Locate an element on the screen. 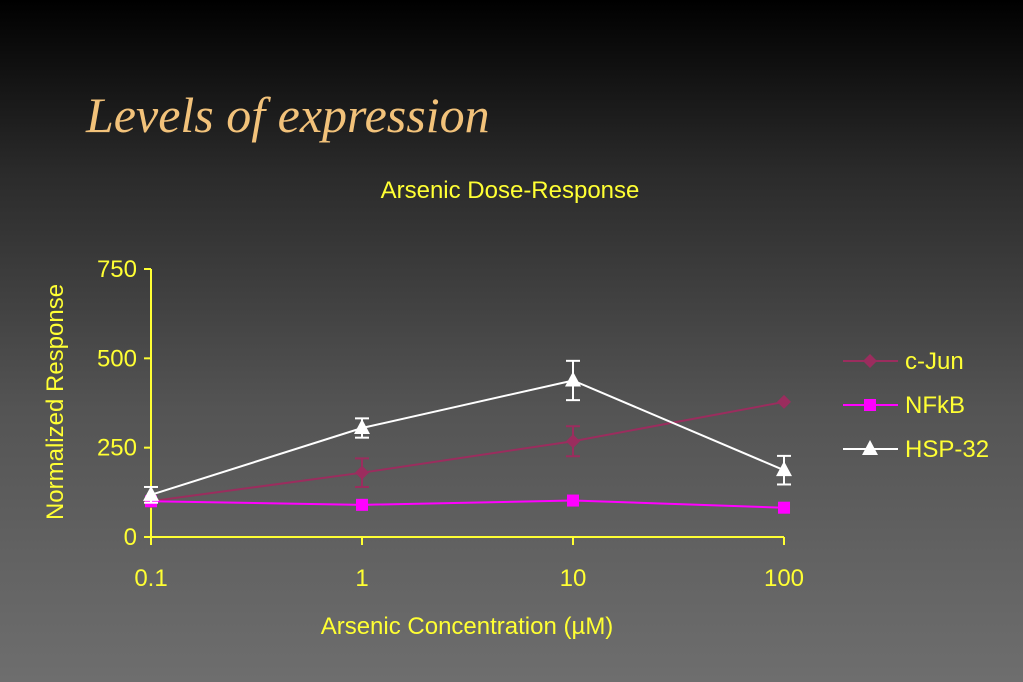  slide-title: Levels of expression is located at coordinates (288, 115).